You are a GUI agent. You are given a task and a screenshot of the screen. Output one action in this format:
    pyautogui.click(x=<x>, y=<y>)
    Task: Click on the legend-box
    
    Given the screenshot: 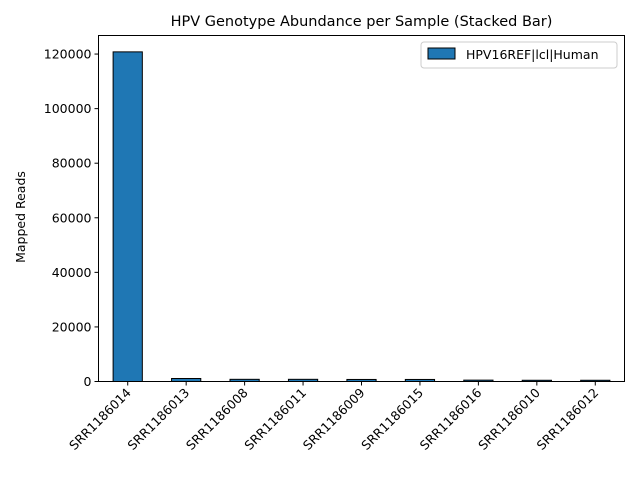 What is the action you would take?
    pyautogui.click(x=519, y=55)
    